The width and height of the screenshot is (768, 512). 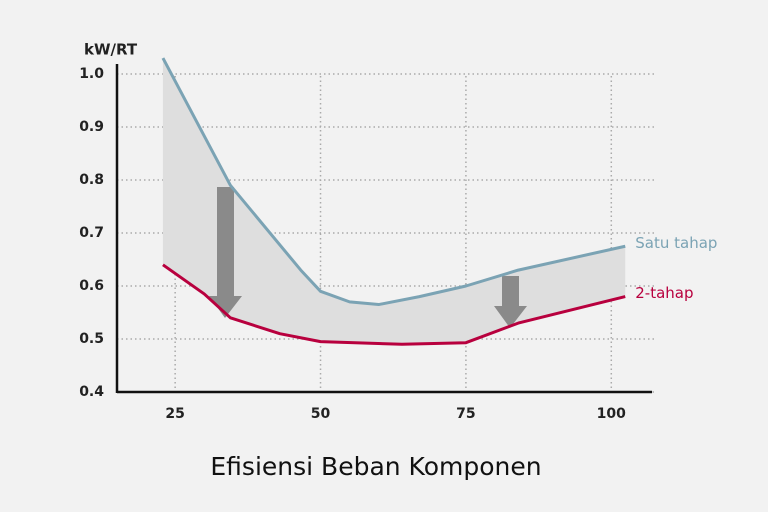 What do you see at coordinates (91, 127) in the screenshot?
I see `y-tick-label: 0.9` at bounding box center [91, 127].